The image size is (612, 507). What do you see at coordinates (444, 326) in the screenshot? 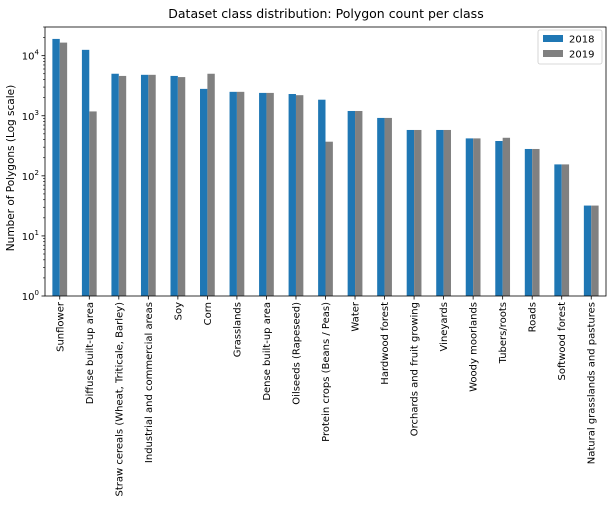
I see `x-tick-label: Vineyards` at bounding box center [444, 326].